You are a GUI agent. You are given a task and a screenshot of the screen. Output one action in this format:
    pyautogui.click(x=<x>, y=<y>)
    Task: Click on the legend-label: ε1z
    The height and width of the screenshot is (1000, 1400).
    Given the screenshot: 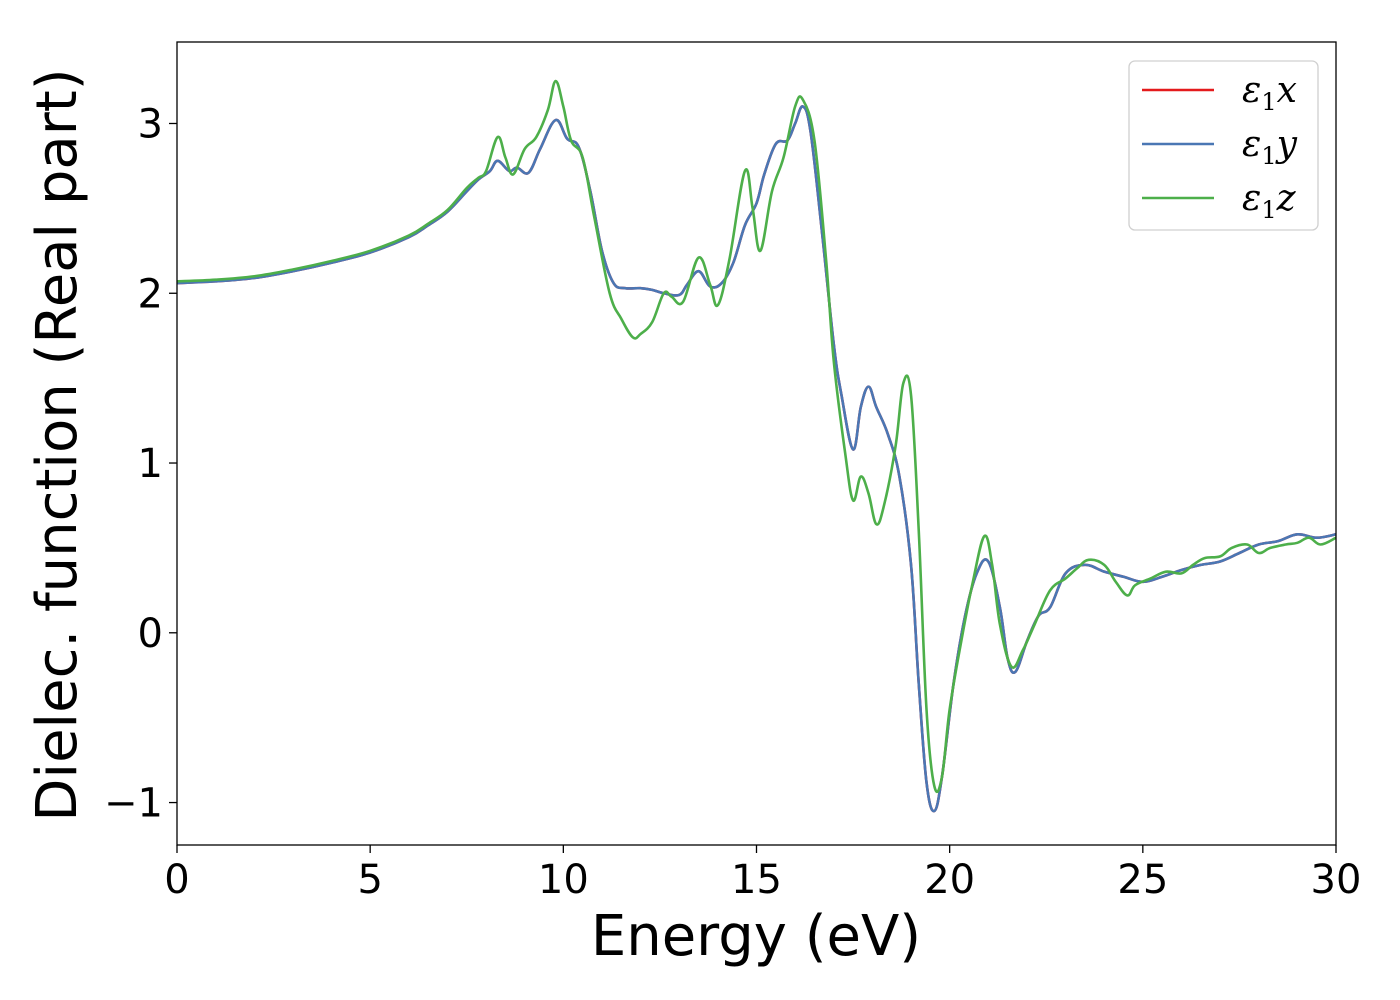 What is the action you would take?
    pyautogui.click(x=1269, y=201)
    